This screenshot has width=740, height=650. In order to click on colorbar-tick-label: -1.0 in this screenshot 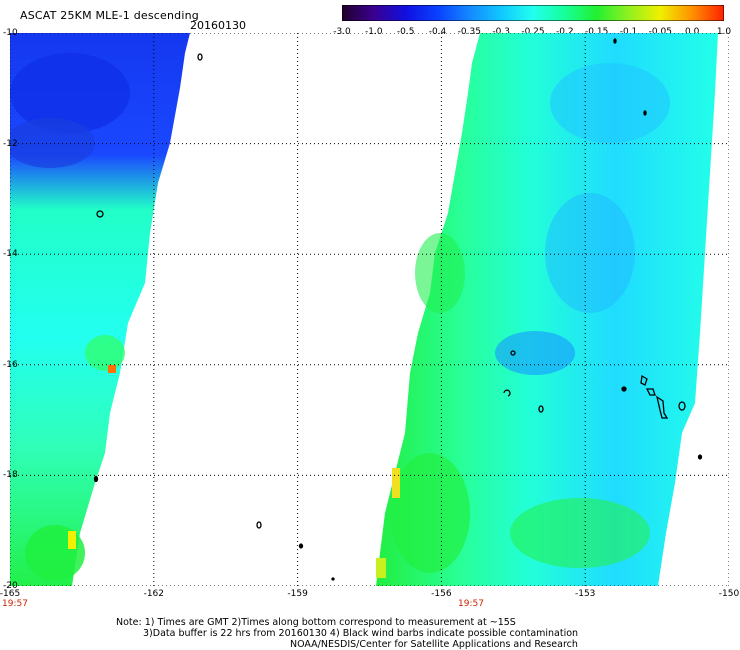, I will do `click(374, 32)`.